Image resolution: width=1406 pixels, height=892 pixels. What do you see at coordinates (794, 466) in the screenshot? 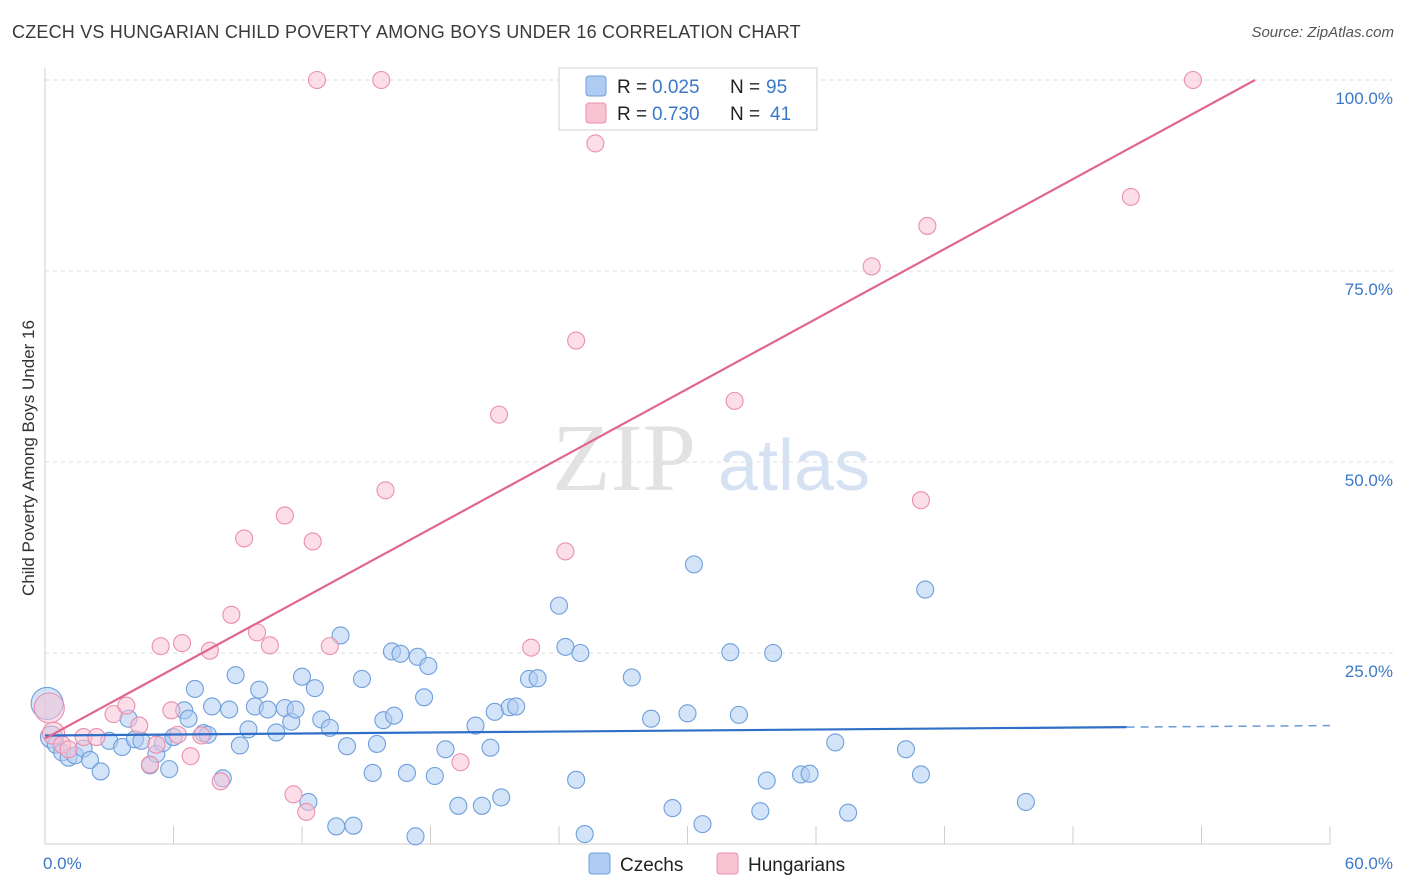
I see `watermark-atlas: atlas` at bounding box center [794, 466].